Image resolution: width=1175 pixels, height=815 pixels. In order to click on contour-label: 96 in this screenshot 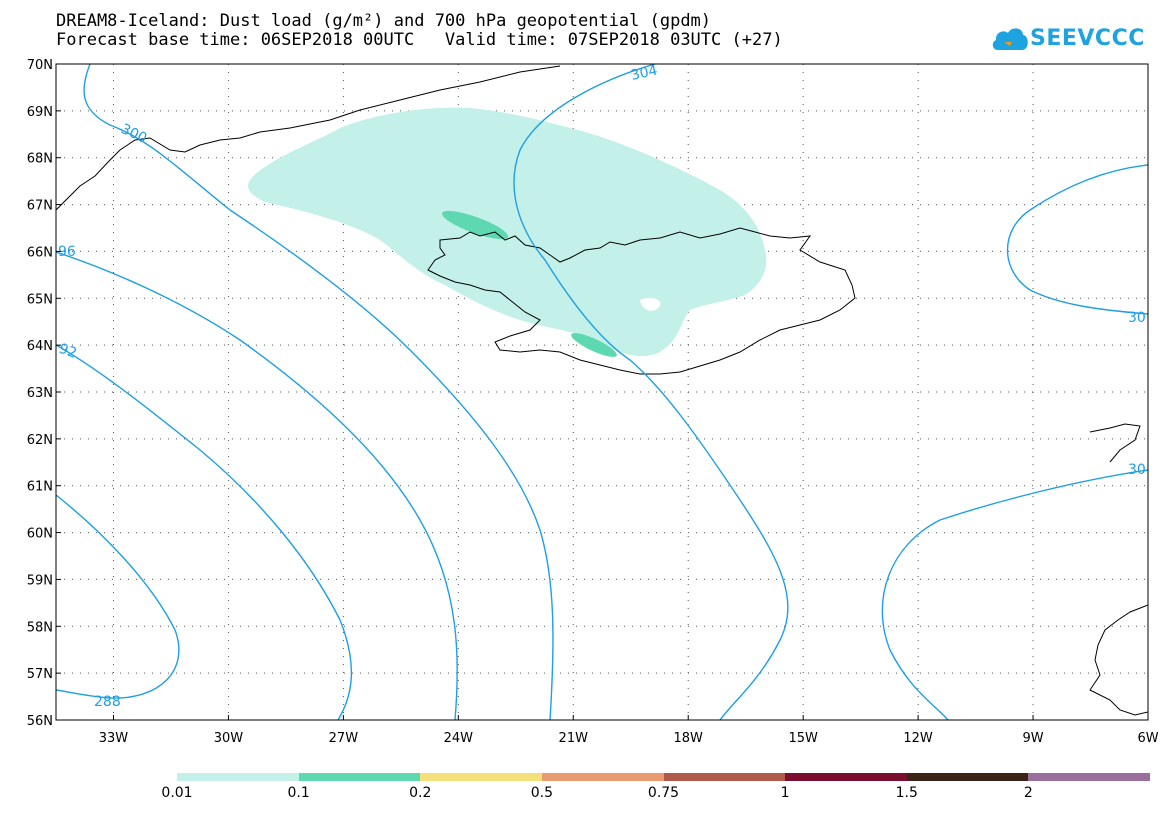, I will do `click(67, 252)`.